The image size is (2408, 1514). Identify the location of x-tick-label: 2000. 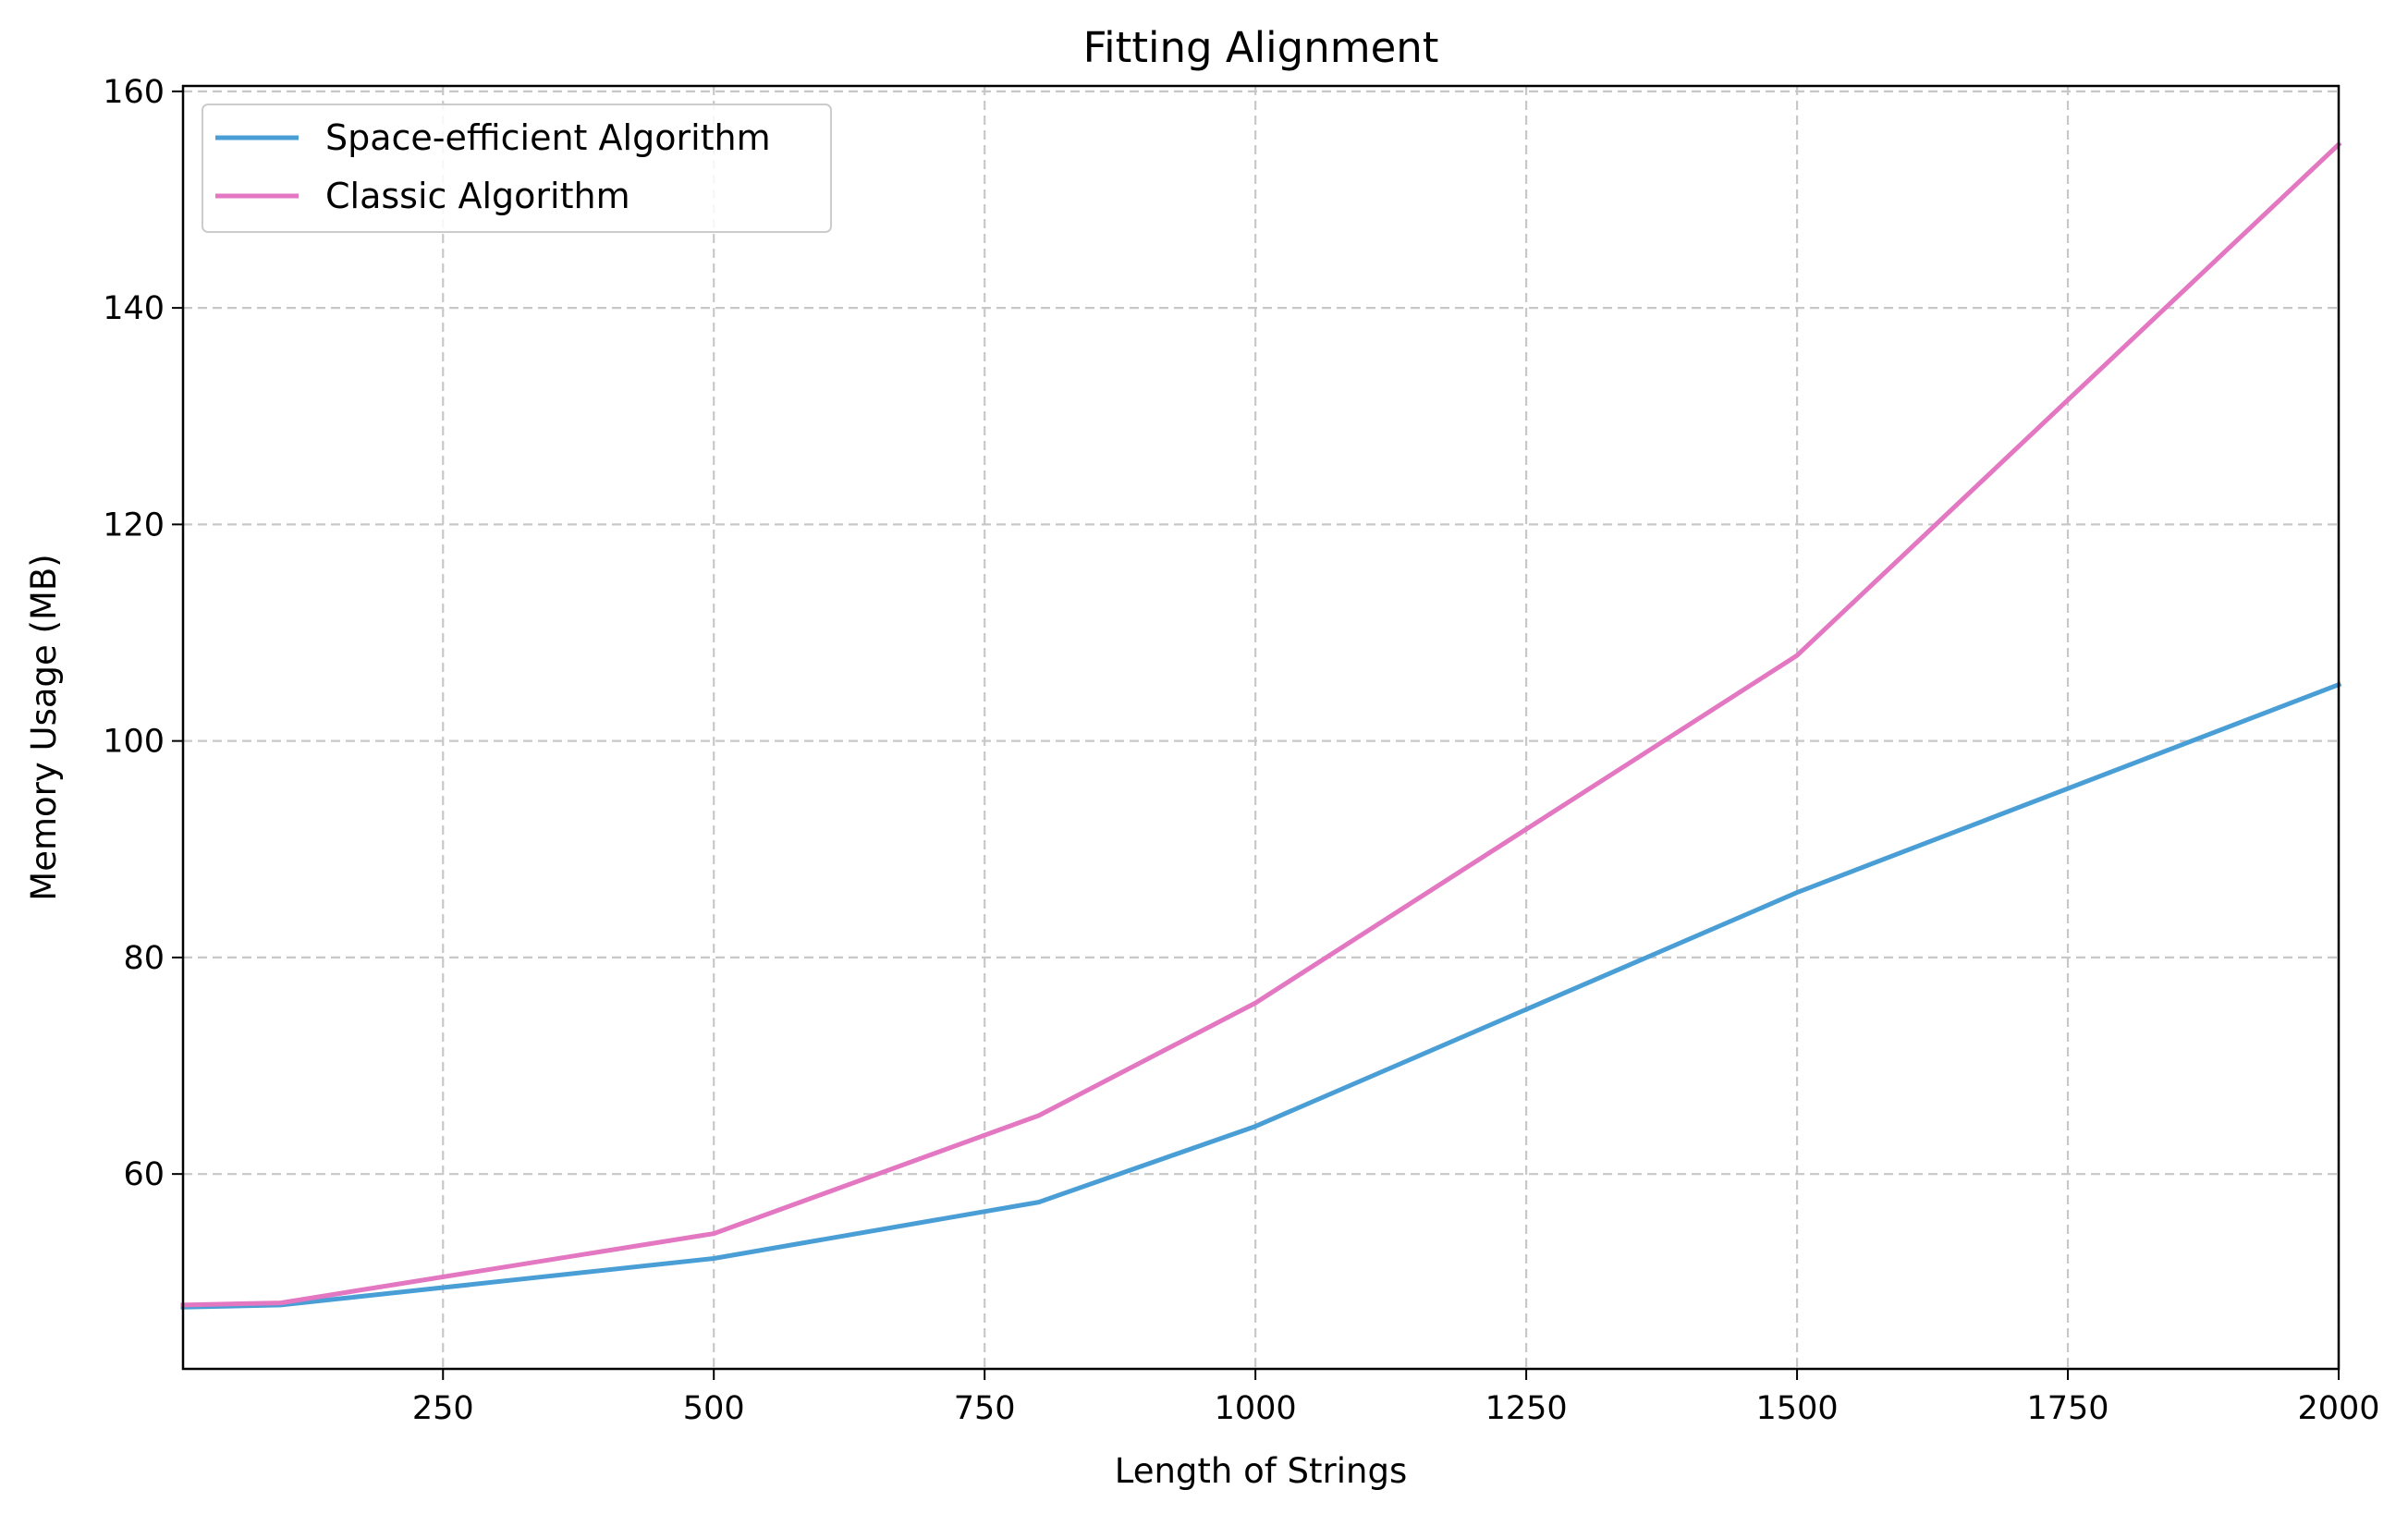
(2338, 1409).